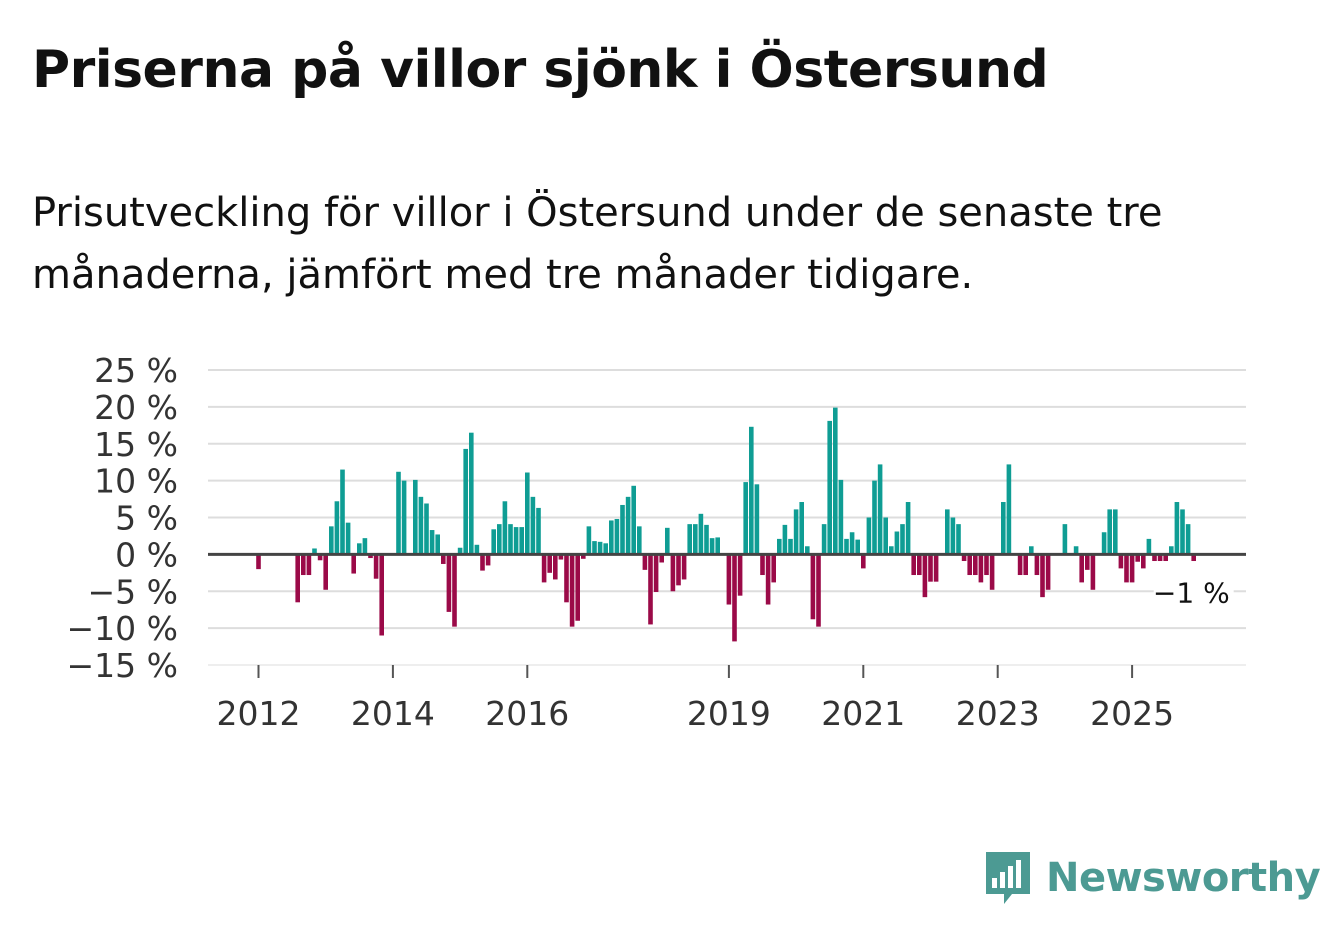  I want to click on x-tick-label: 2025, so click(1132, 713).